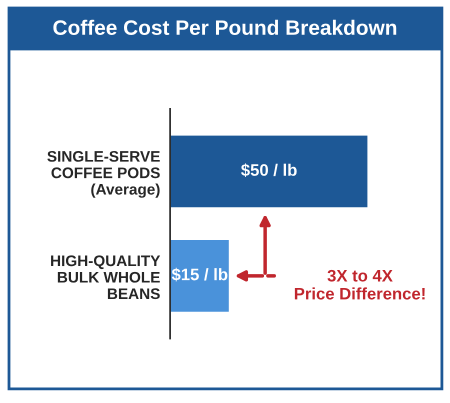 The height and width of the screenshot is (403, 450). Describe the element at coordinates (269, 170) in the screenshot. I see `data-label: $50 / lb` at that location.